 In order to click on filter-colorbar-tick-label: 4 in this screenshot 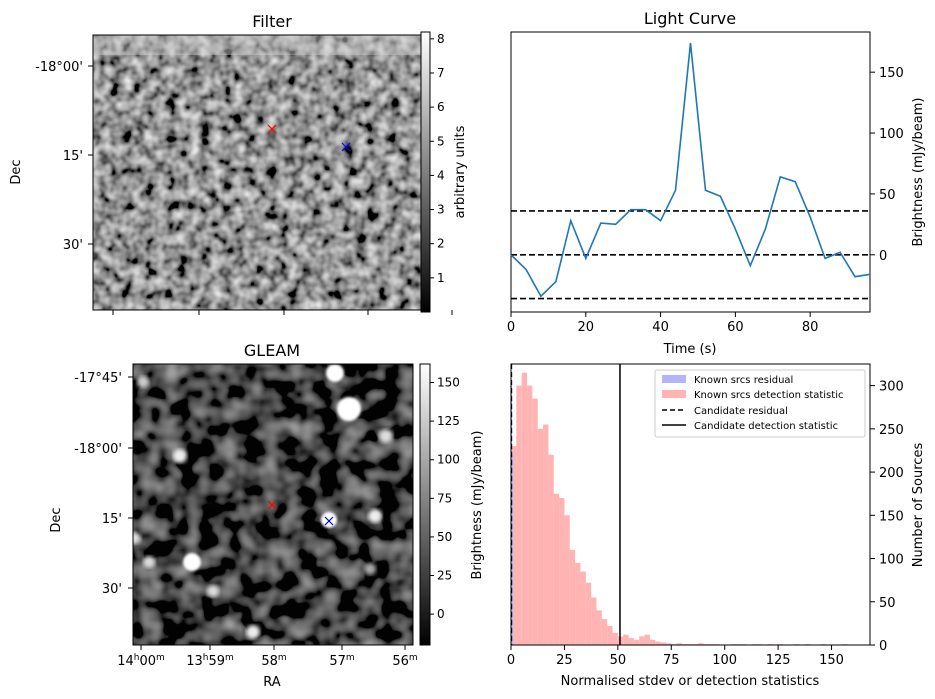, I will do `click(441, 175)`.